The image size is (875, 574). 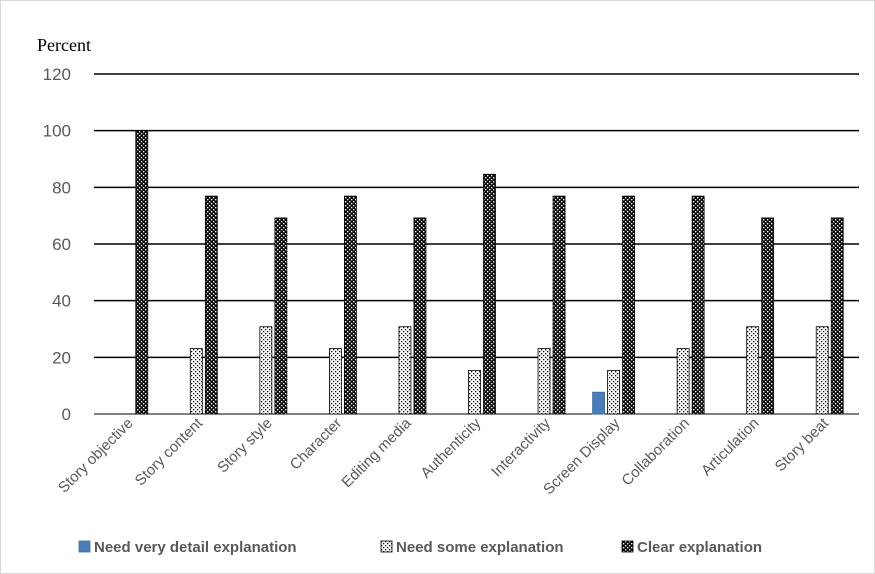 I want to click on x-tick-label: Story content, so click(x=169, y=451).